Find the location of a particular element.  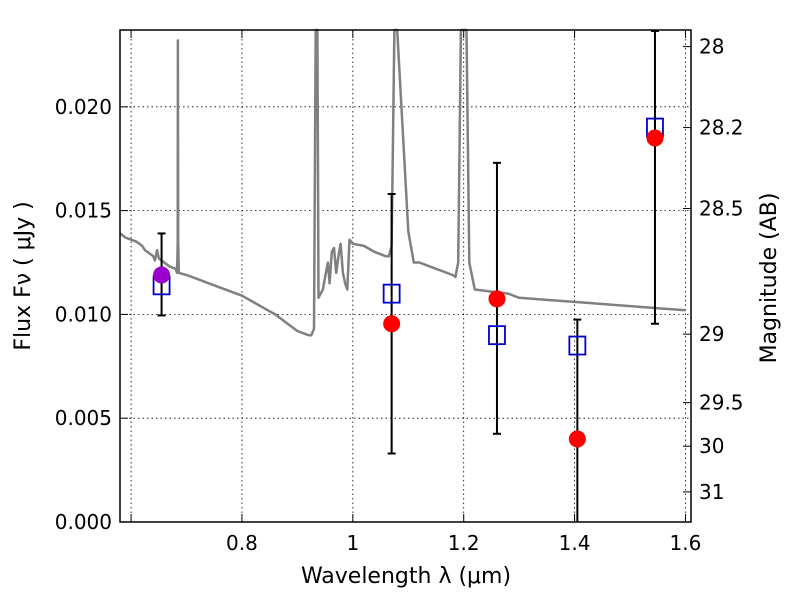

y2-axis-label: Magnitude (AB) is located at coordinates (769, 278).